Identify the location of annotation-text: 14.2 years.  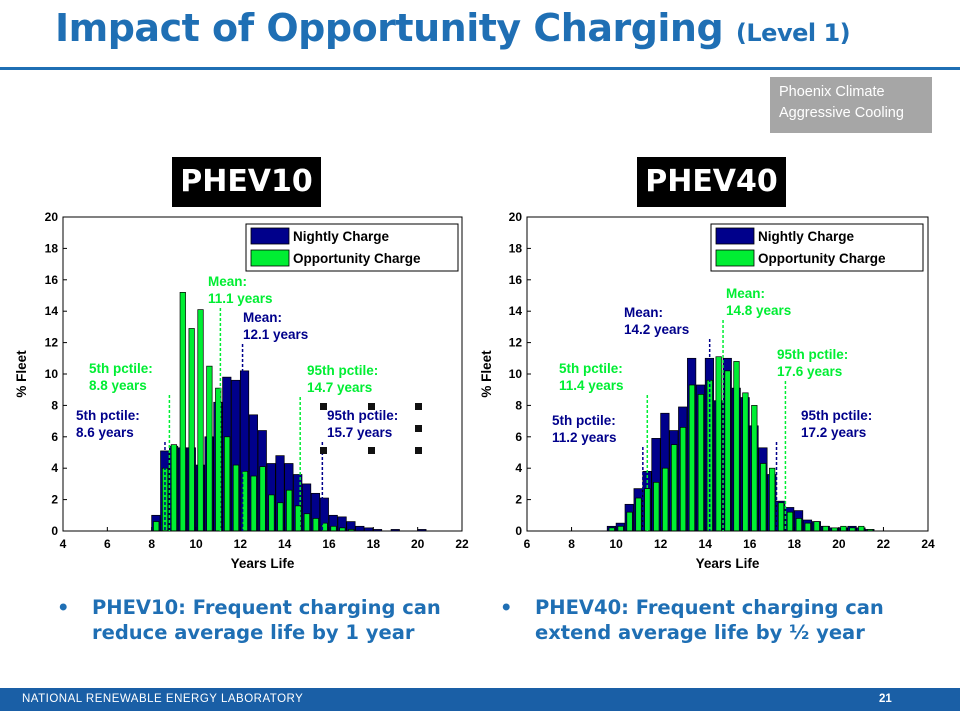
(656, 329).